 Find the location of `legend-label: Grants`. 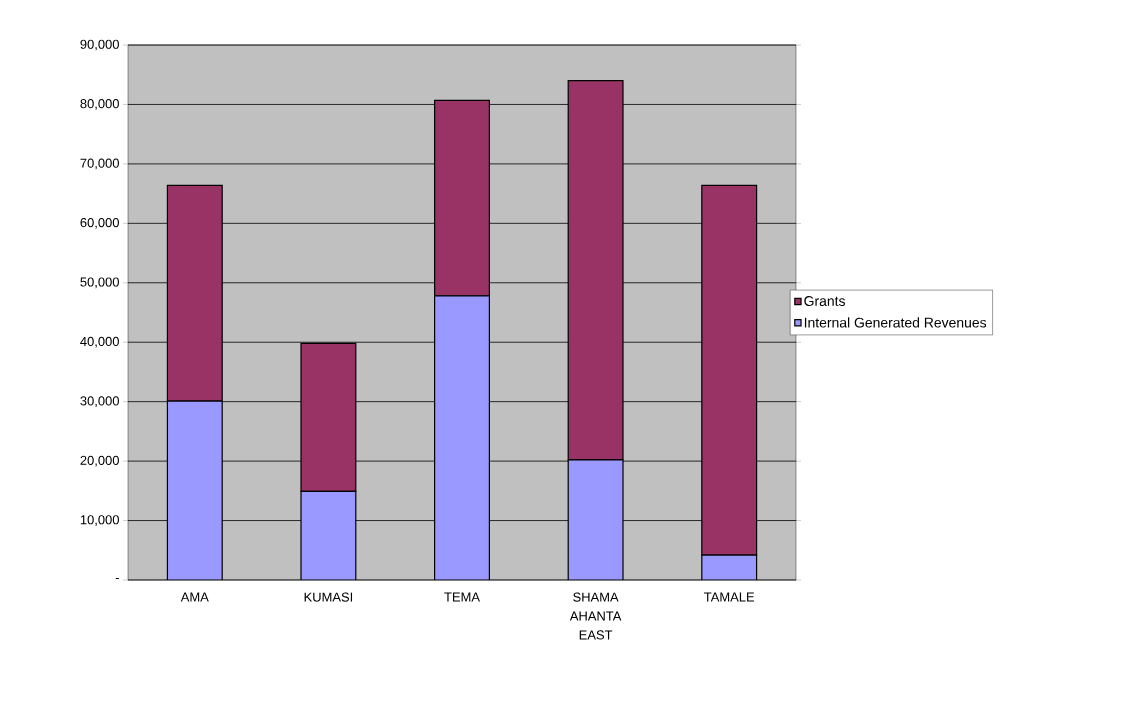

legend-label: Grants is located at coordinates (824, 301).